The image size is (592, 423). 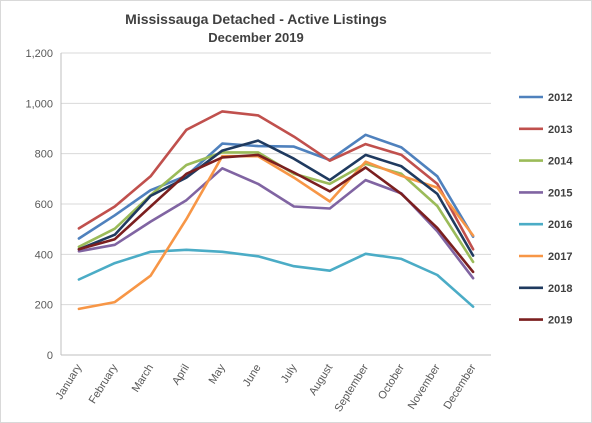 What do you see at coordinates (44, 205) in the screenshot?
I see `y-tick-label: 600` at bounding box center [44, 205].